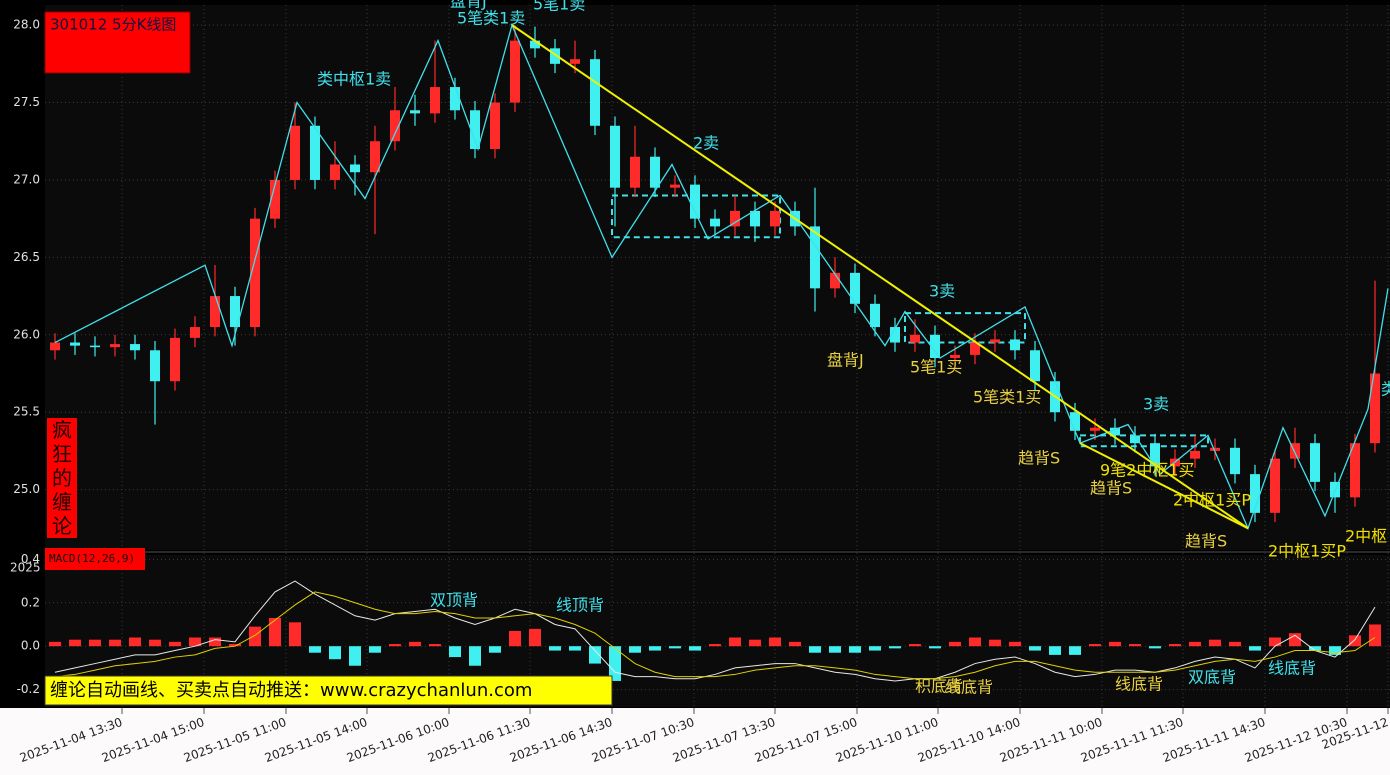  Describe the element at coordinates (491, 18) in the screenshot. I see `annotation: 5笔类1卖` at that location.